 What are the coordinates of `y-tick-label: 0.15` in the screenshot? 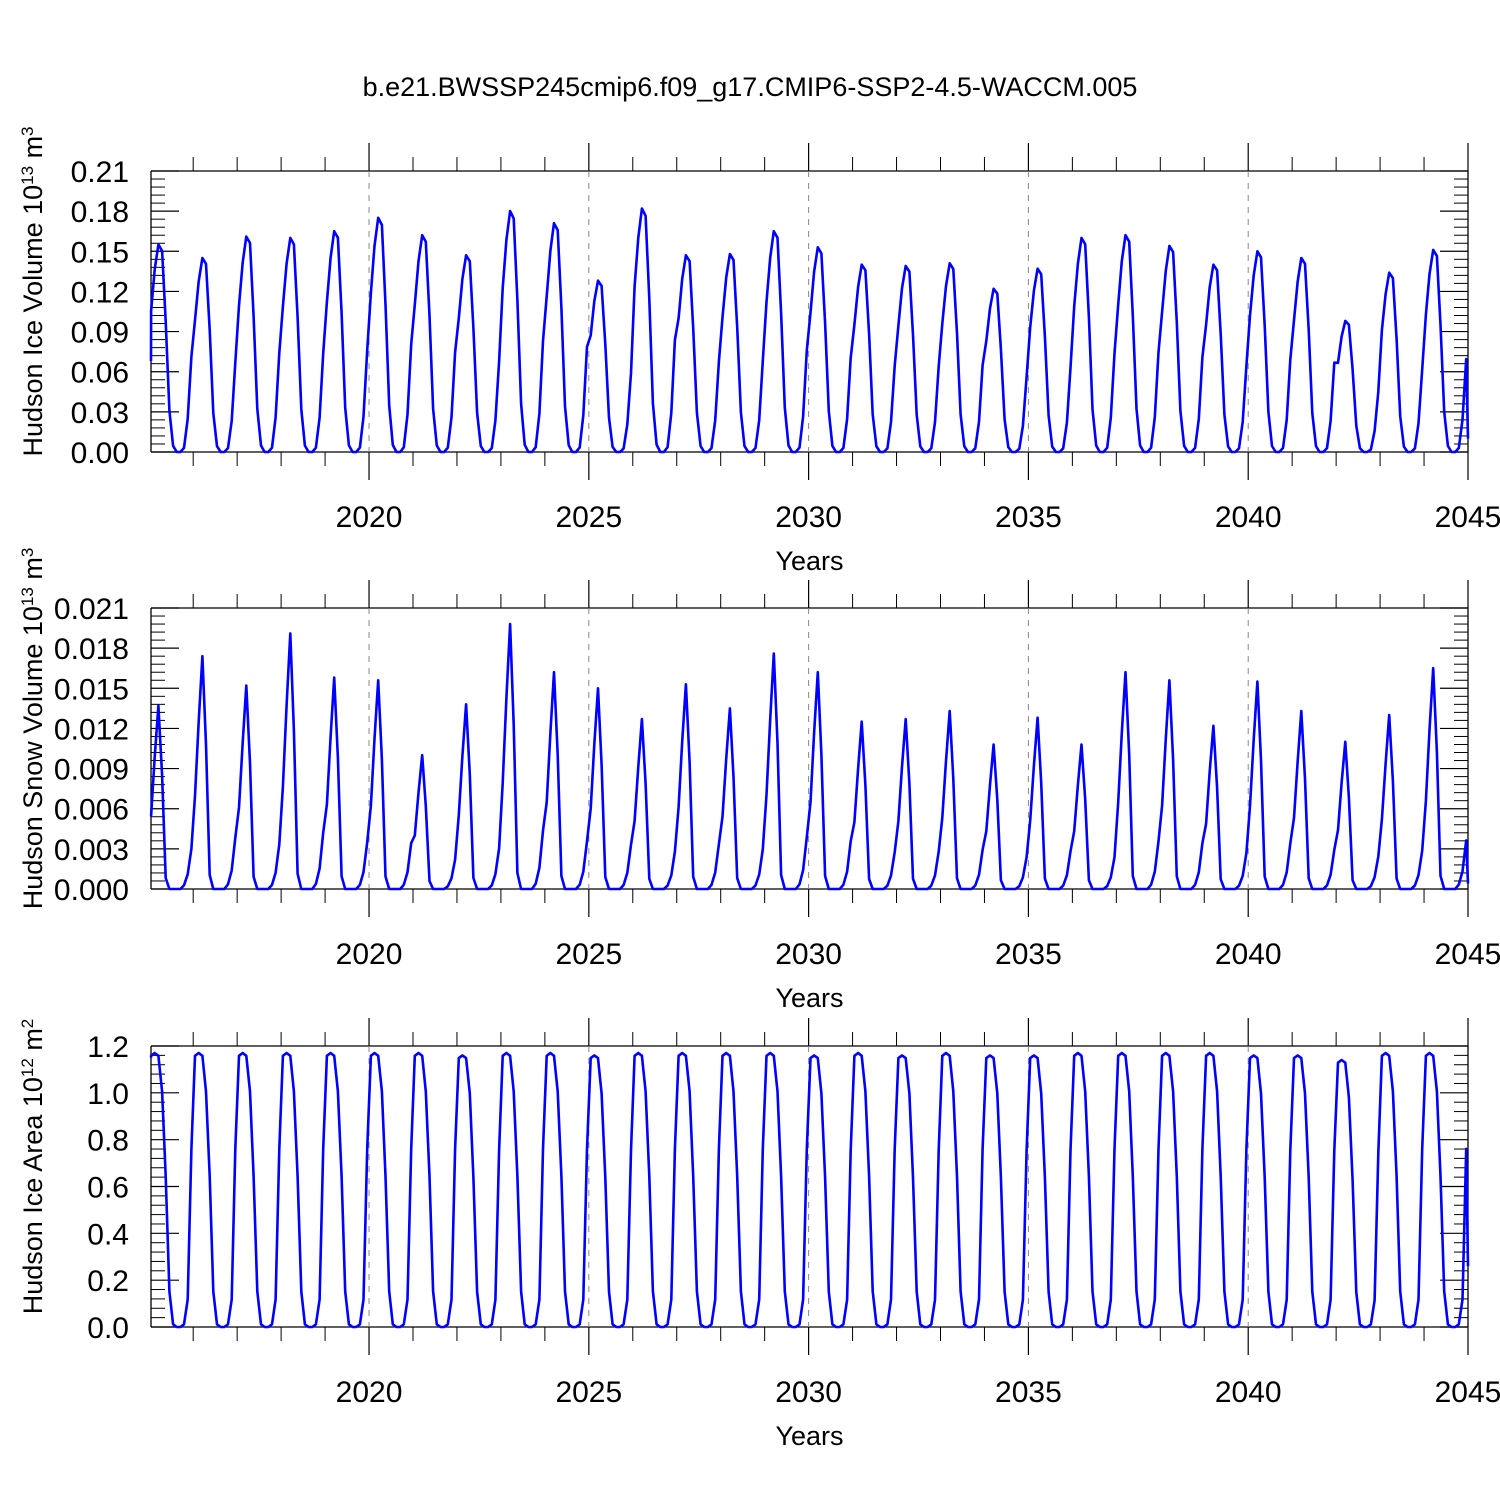 It's located at (100, 252).